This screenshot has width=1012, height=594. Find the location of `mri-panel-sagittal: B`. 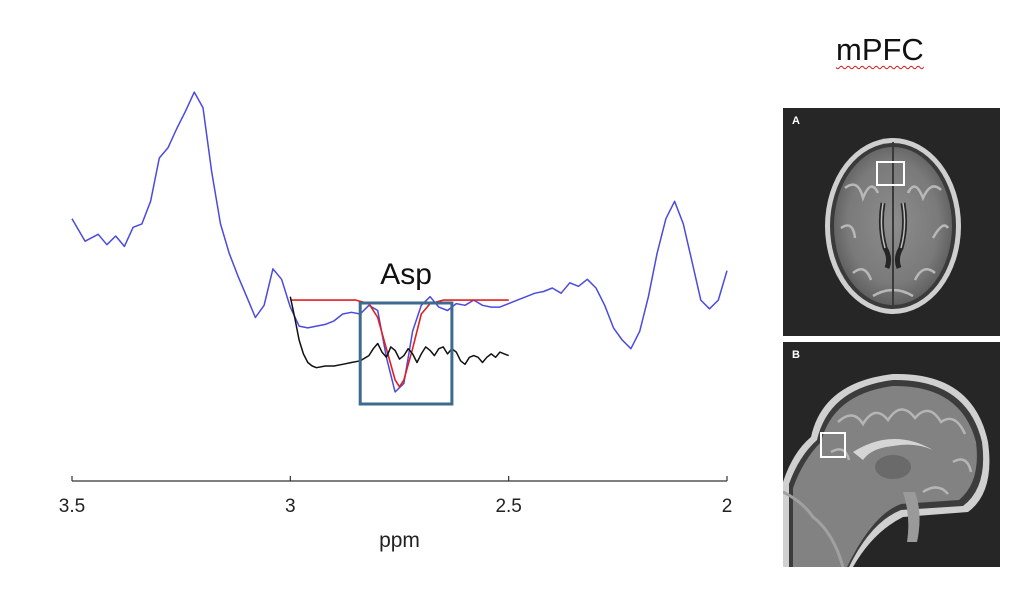

mri-panel-sagittal: B is located at coordinates (891, 454).